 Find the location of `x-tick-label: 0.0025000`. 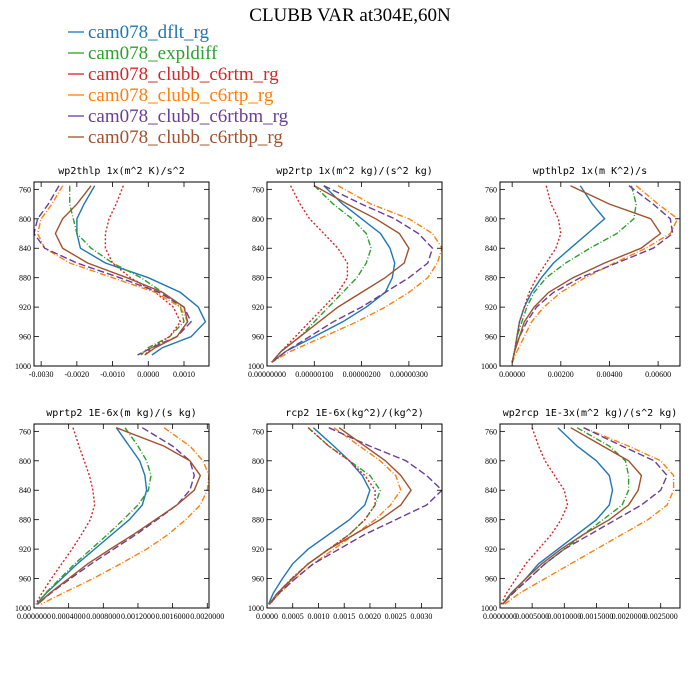

x-tick-label: 0.0025000 is located at coordinates (661, 616).